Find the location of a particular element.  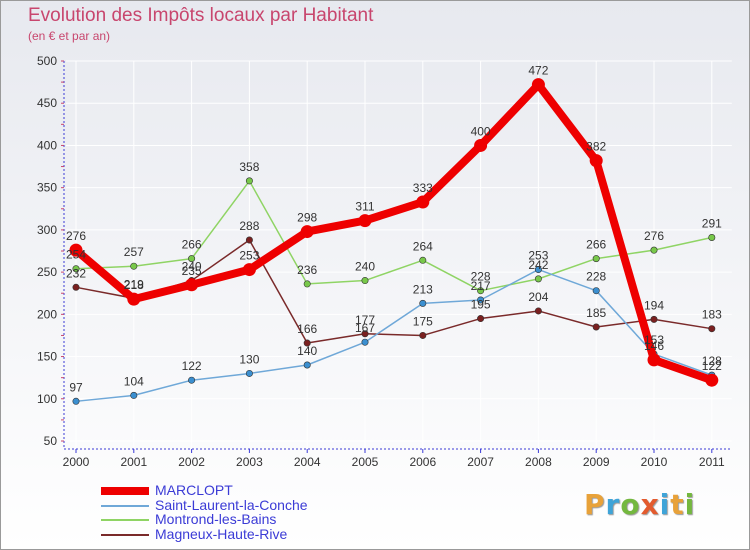

data-label: 219 is located at coordinates (134, 284).